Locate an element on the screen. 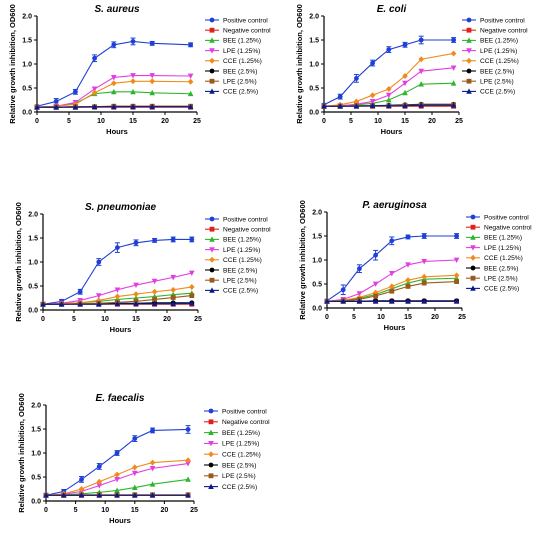 The image size is (550, 538). legend-label: CCE (1.25%) is located at coordinates (499, 61).